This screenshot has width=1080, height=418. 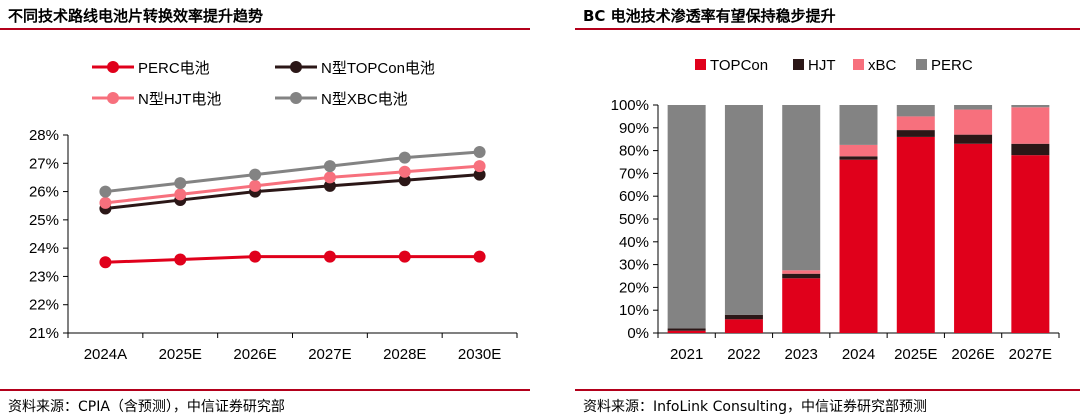 What do you see at coordinates (634, 128) in the screenshot?
I see `y-tick-label: 90%` at bounding box center [634, 128].